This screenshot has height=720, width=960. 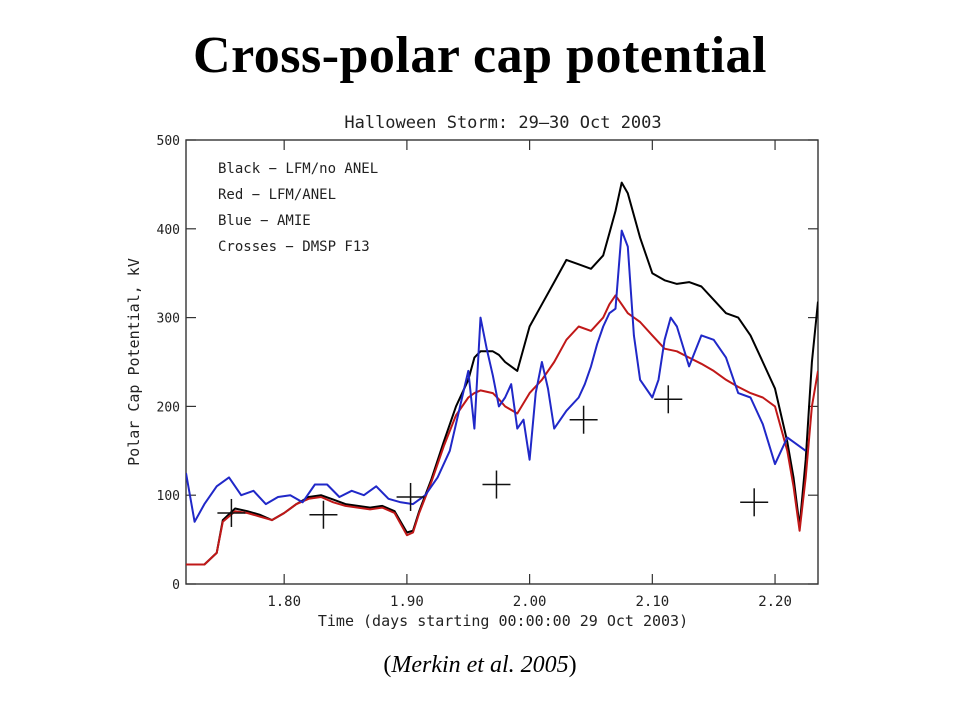 I want to click on chart-title: Halloween Storm: 29–30 Oct 2003, so click(x=502, y=123).